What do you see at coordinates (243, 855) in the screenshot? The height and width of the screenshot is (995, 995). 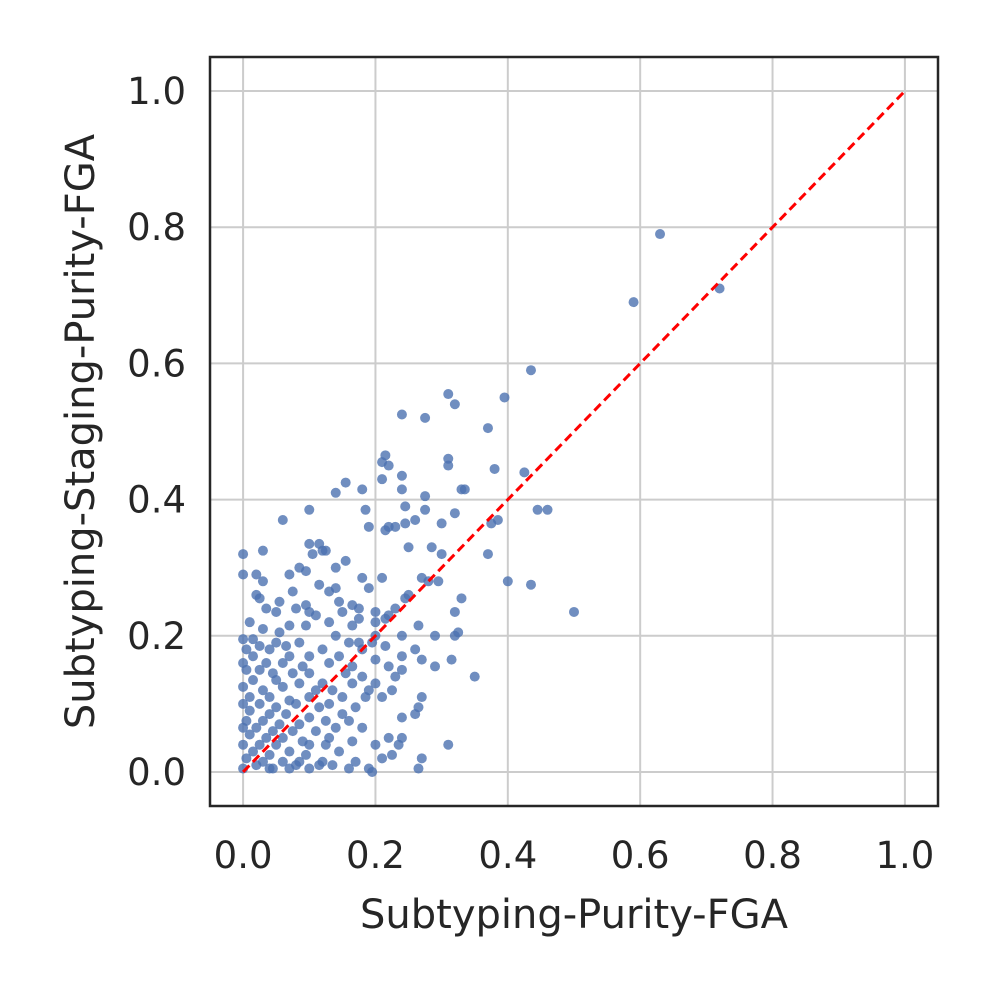 I see `x-tick-label: 0.0` at bounding box center [243, 855].